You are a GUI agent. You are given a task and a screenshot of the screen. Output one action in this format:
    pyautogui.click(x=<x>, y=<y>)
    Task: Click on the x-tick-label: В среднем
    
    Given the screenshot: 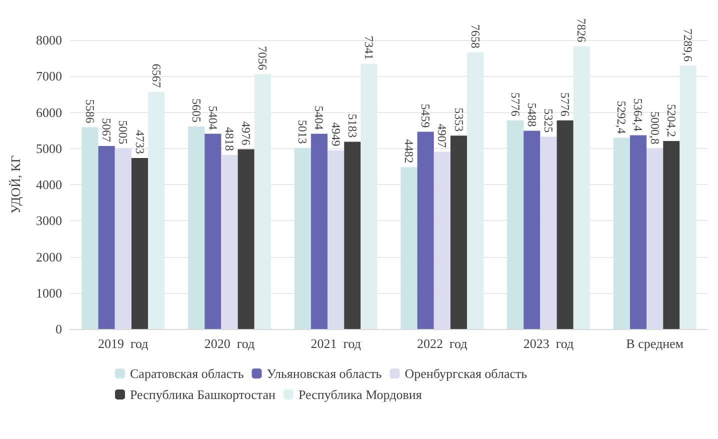 What is the action you would take?
    pyautogui.click(x=655, y=343)
    